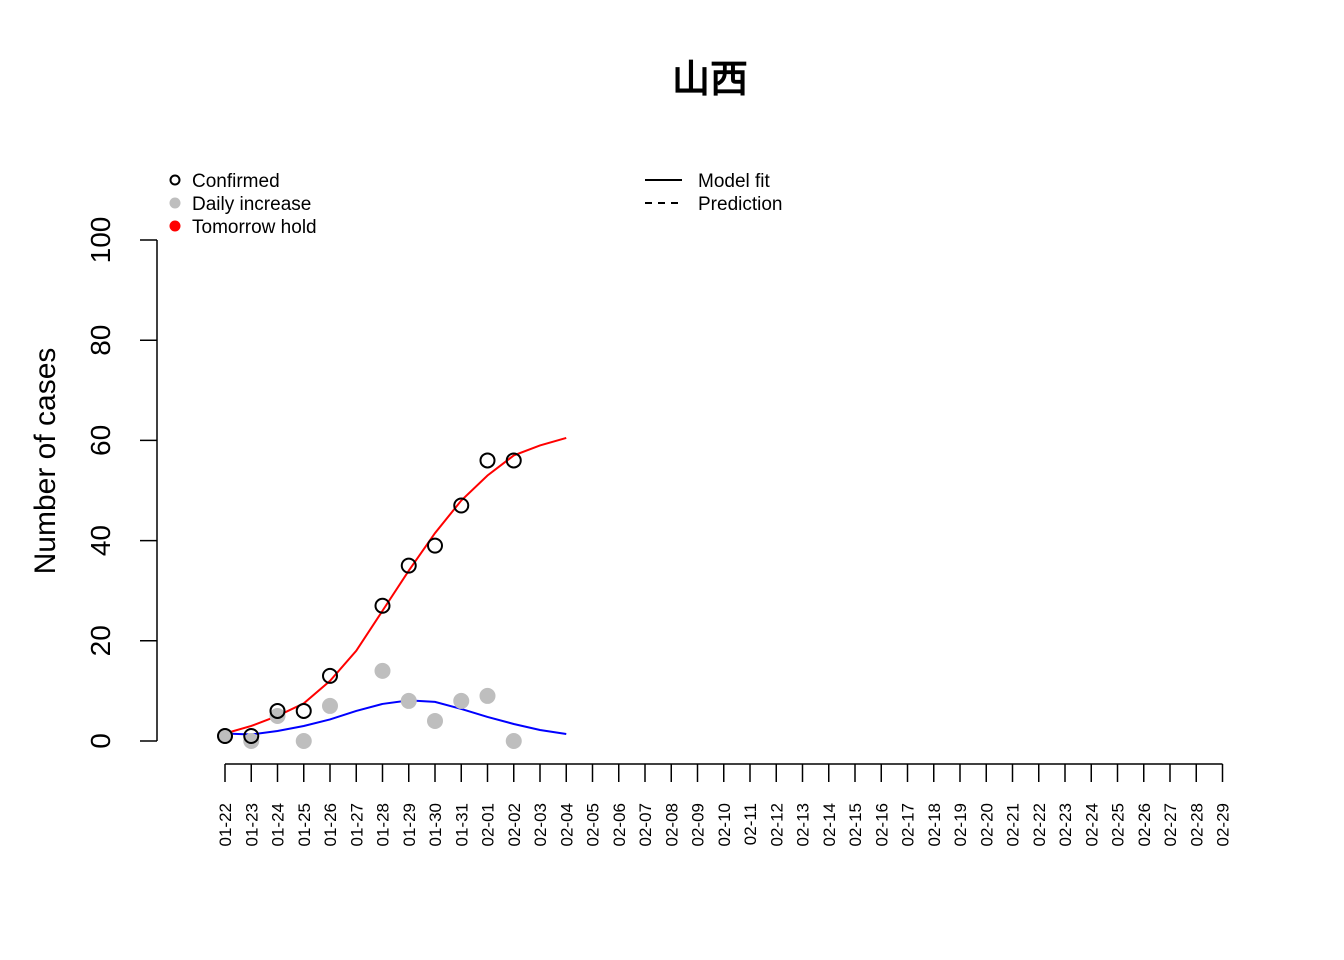 This screenshot has width=1344, height=960. What do you see at coordinates (1065, 824) in the screenshot?
I see `x-tick-label: 02-23` at bounding box center [1065, 824].